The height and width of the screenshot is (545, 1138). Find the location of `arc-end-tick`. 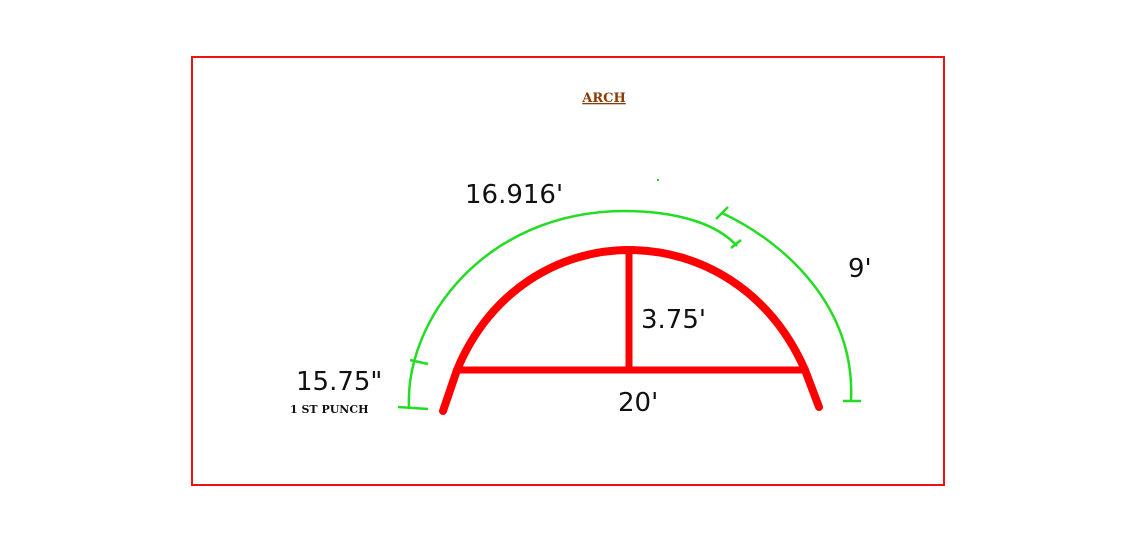

arc-end-tick is located at coordinates (736, 244).